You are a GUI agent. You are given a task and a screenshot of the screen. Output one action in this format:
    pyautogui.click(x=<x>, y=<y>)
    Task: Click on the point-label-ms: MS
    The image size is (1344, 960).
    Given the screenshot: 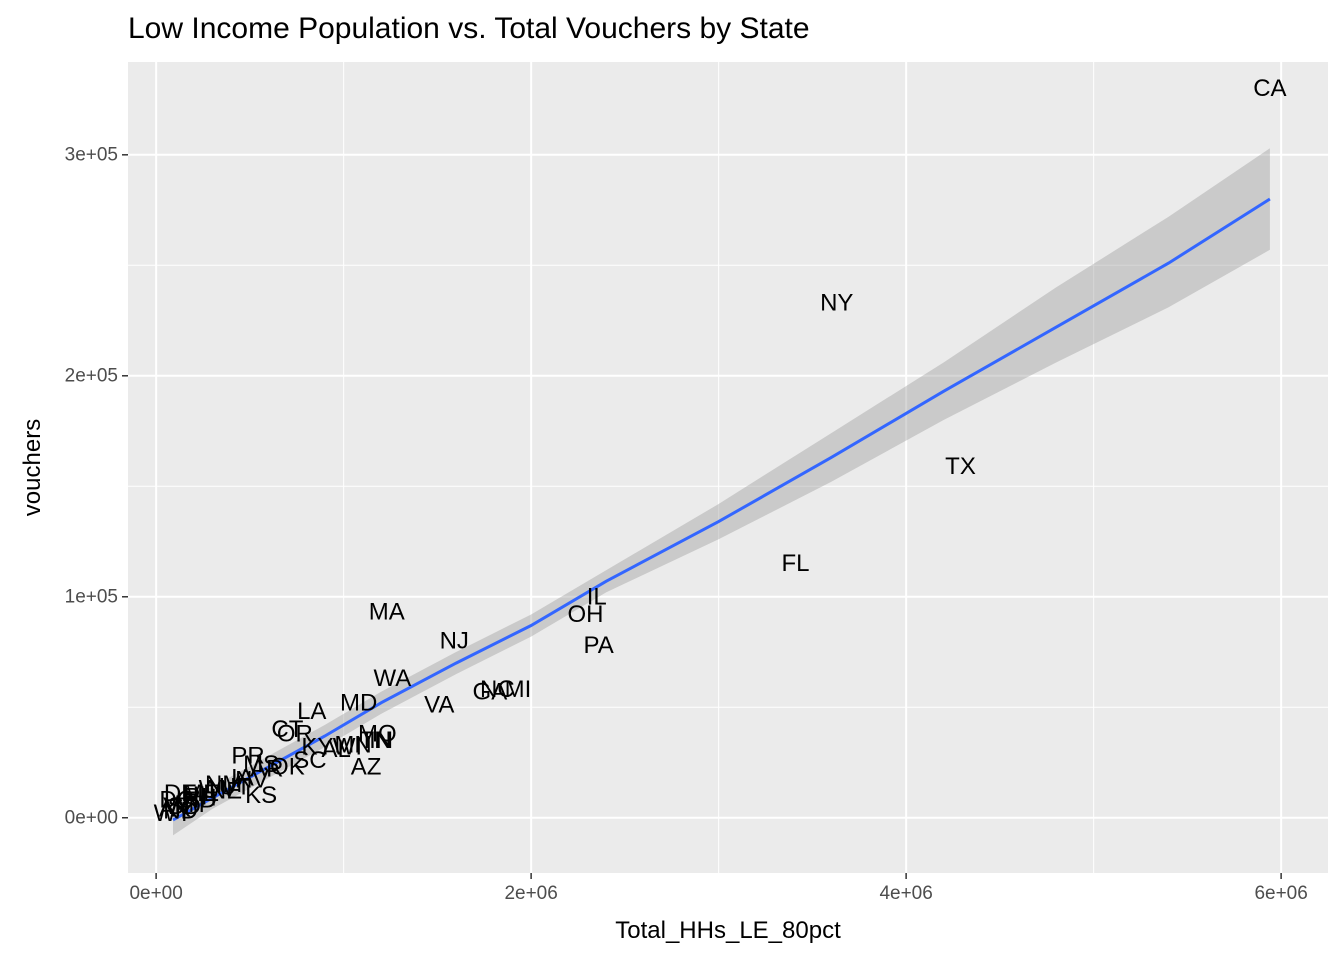 What is the action you would take?
    pyautogui.click(x=261, y=764)
    